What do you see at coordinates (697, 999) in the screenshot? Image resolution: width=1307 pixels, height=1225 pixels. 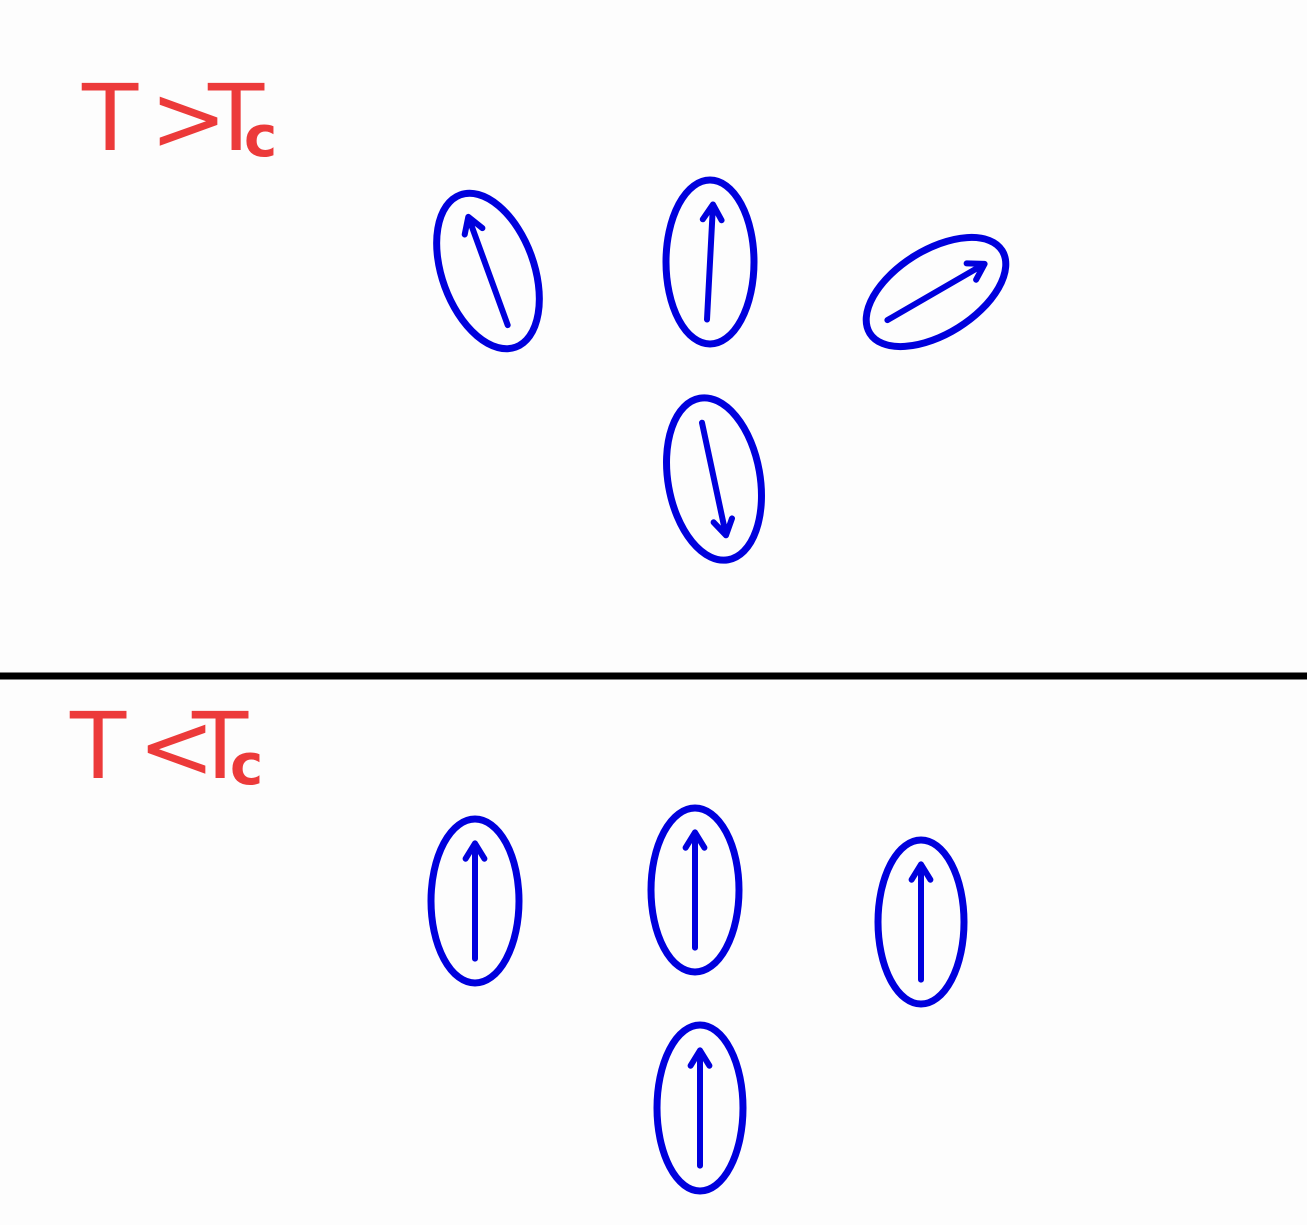 I see `spins-low-temperature` at bounding box center [697, 999].